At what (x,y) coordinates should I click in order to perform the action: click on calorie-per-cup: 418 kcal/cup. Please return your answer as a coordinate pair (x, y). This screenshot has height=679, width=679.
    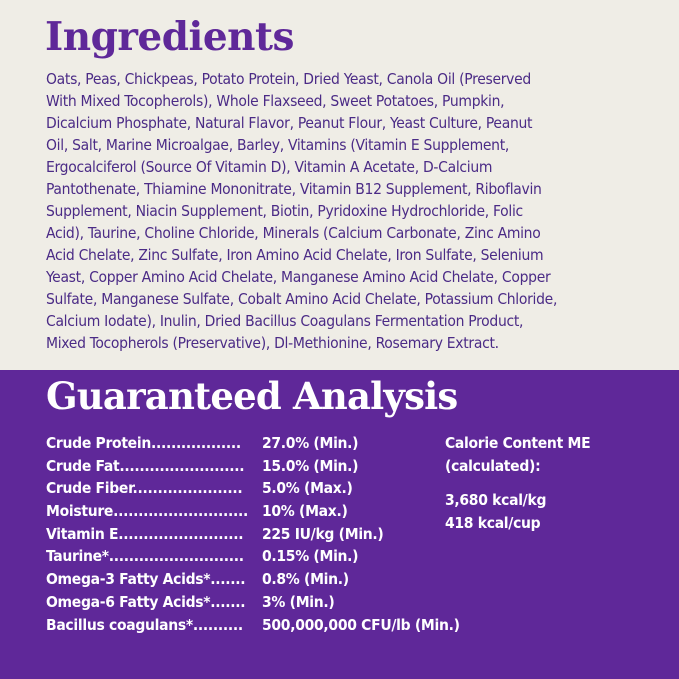
    Looking at the image, I should click on (493, 523).